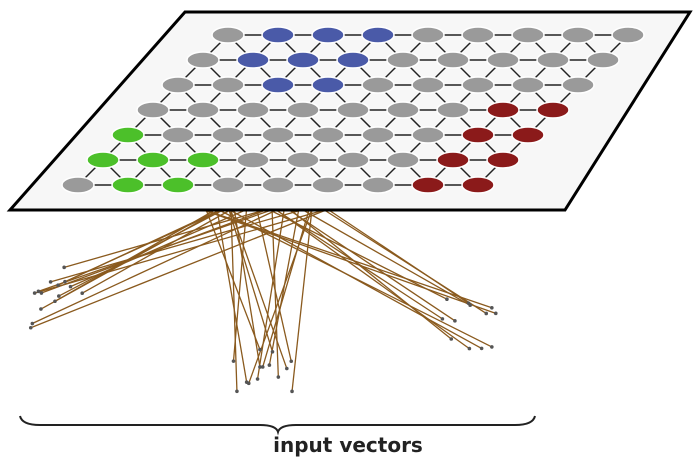 This screenshot has height=465, width=696. Describe the element at coordinates (277, 425) in the screenshot. I see `brace` at that location.